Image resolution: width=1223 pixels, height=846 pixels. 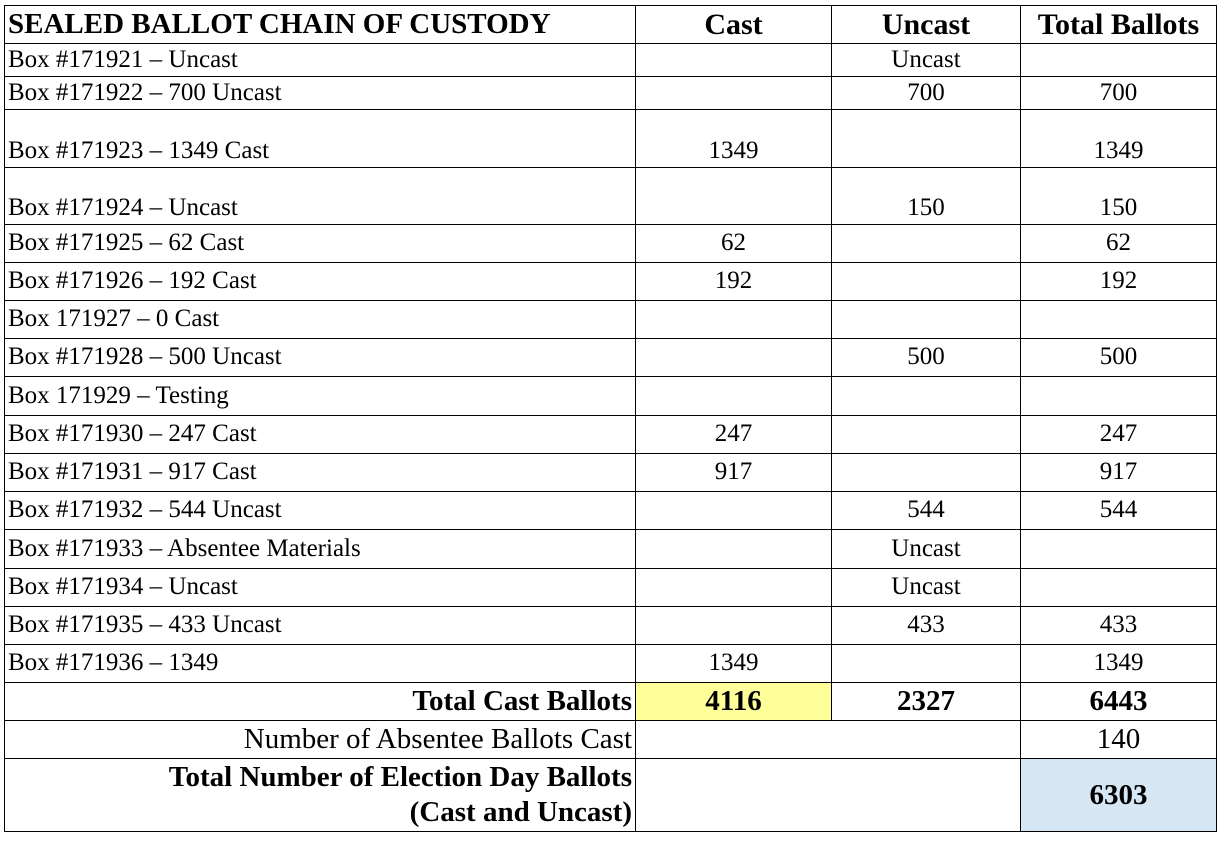 I want to click on table-row: Box #171933 – Absentee Materials Uncast, so click(x=610, y=549).